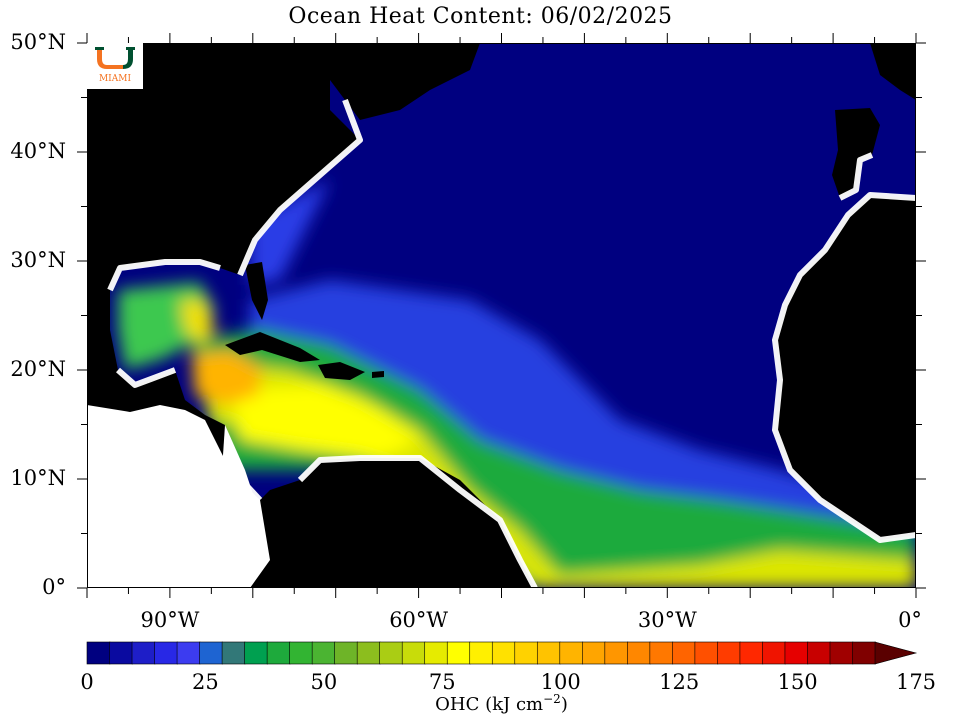 This screenshot has width=961, height=720. What do you see at coordinates (480, 16) in the screenshot?
I see `map-title: Ocean Heat Content: 06/02/2025` at bounding box center [480, 16].